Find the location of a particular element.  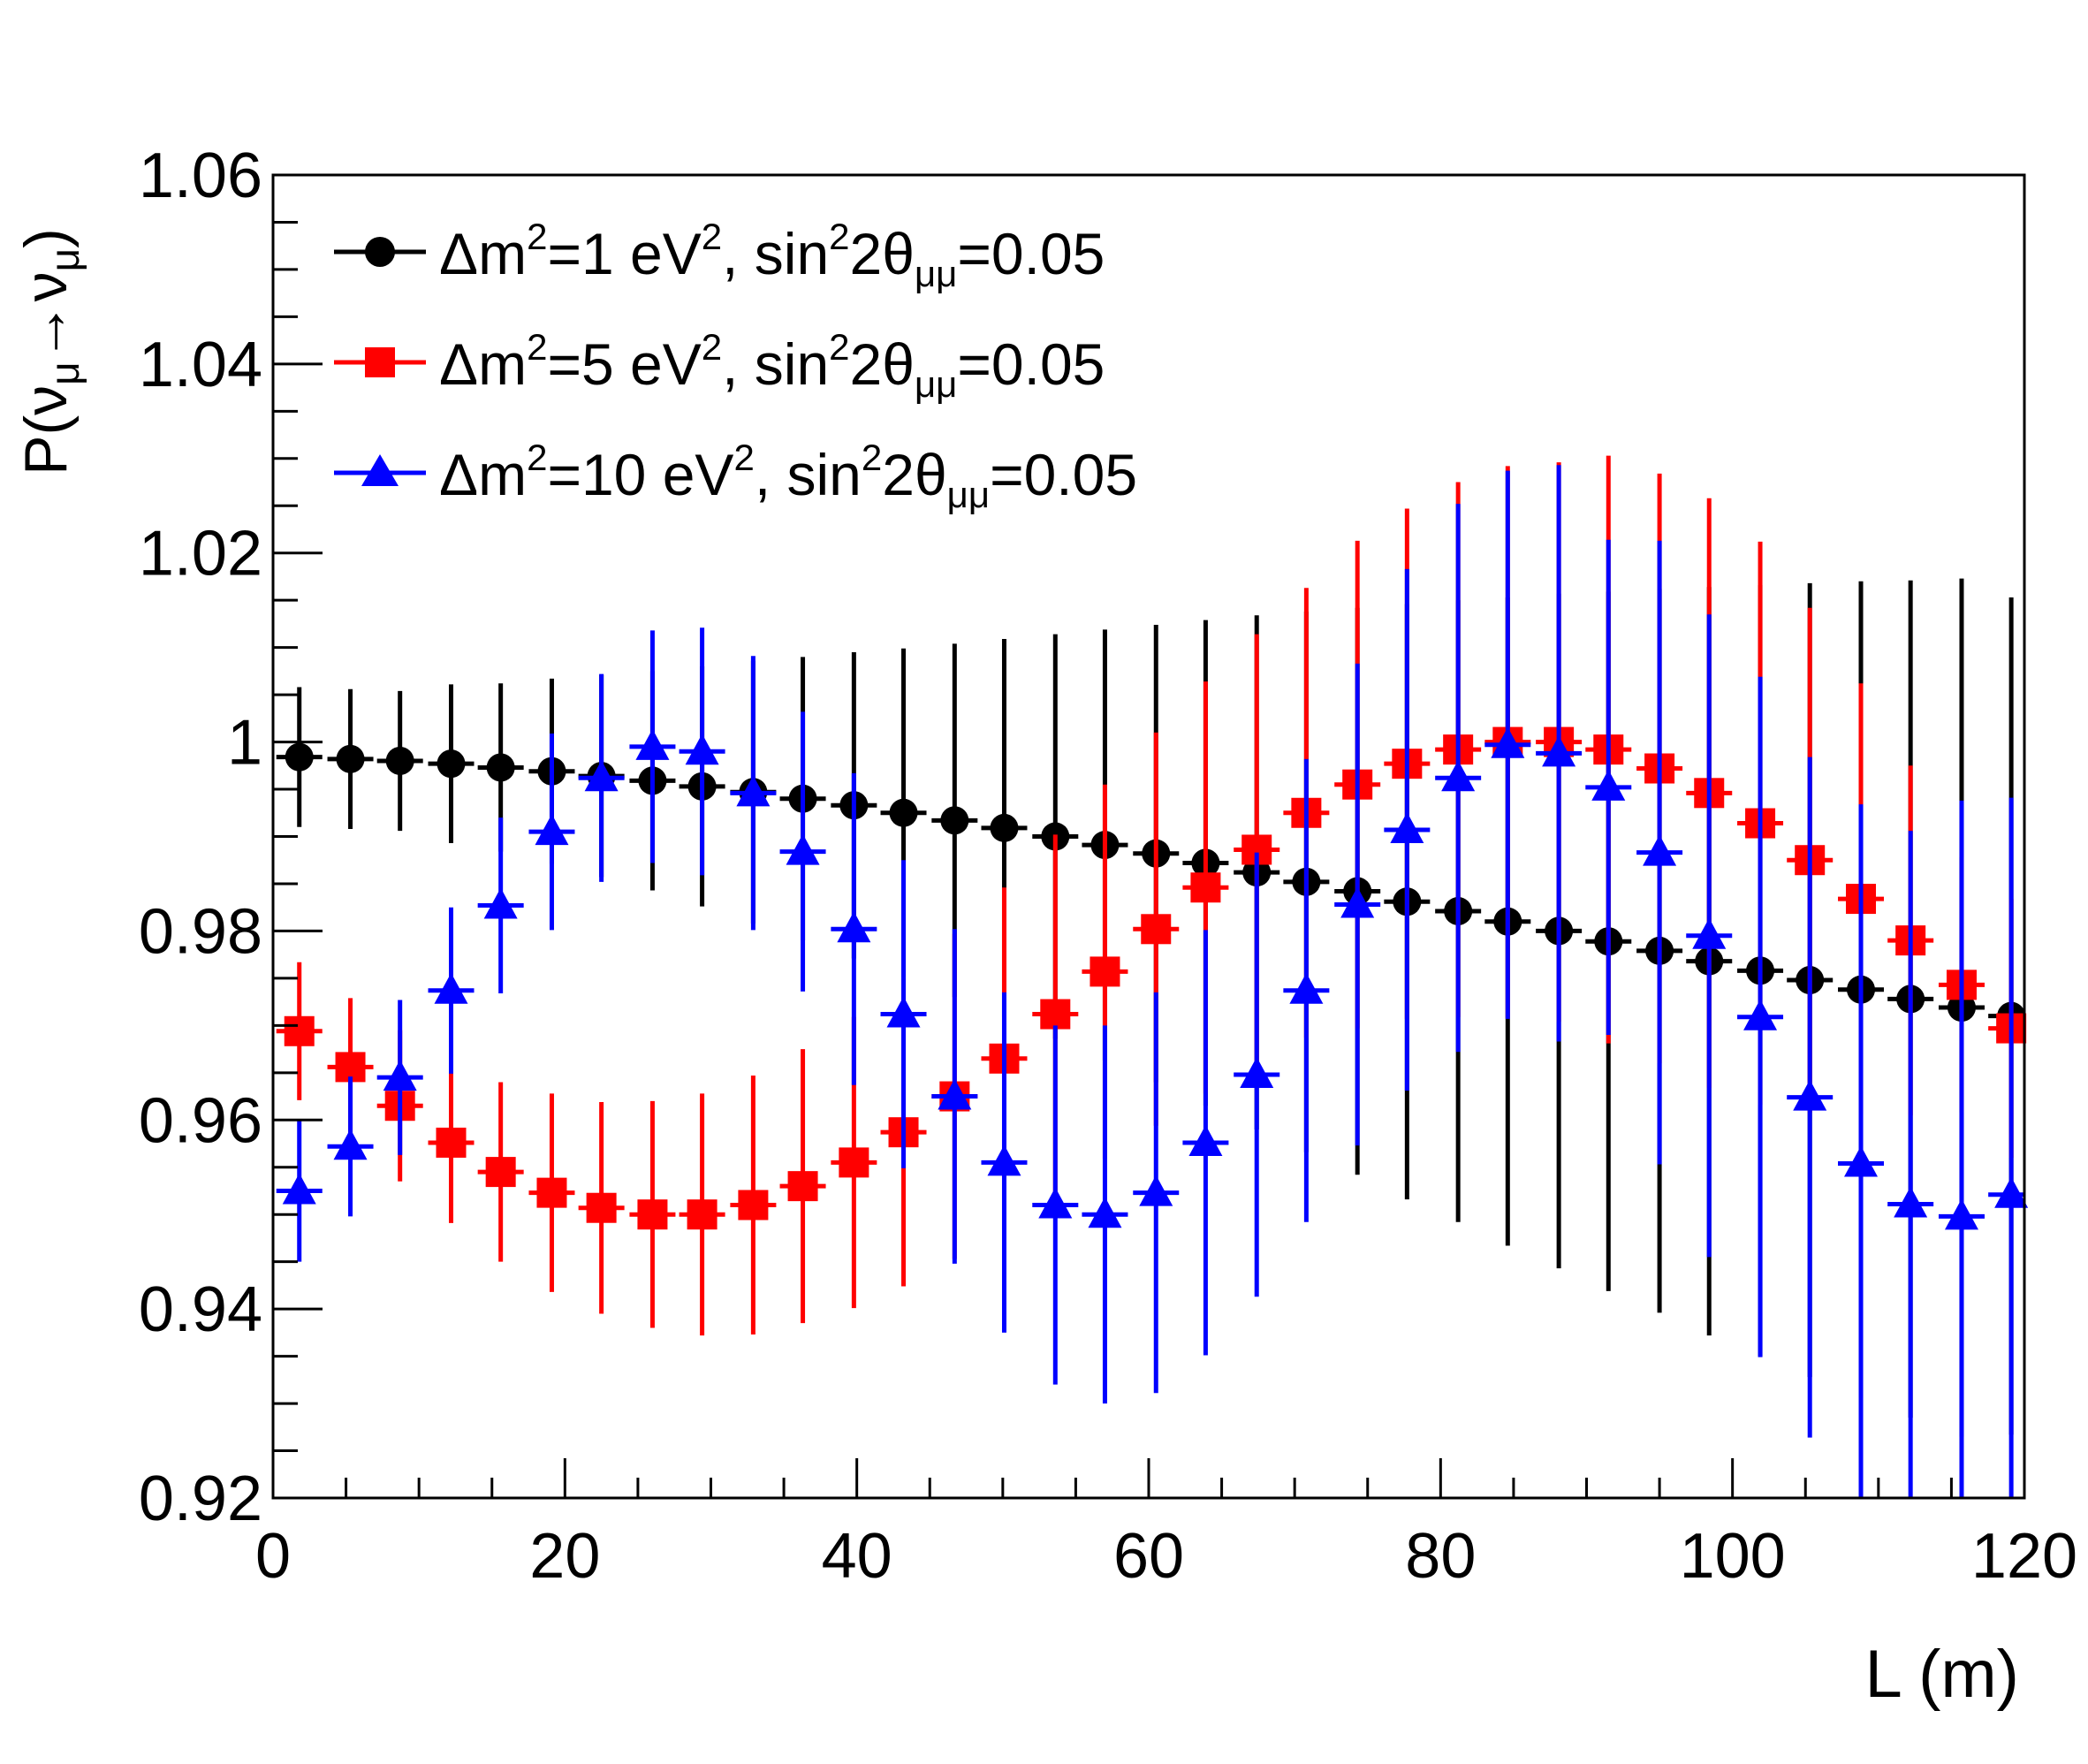

y-tick-label: 0.96 is located at coordinates (200, 1121).